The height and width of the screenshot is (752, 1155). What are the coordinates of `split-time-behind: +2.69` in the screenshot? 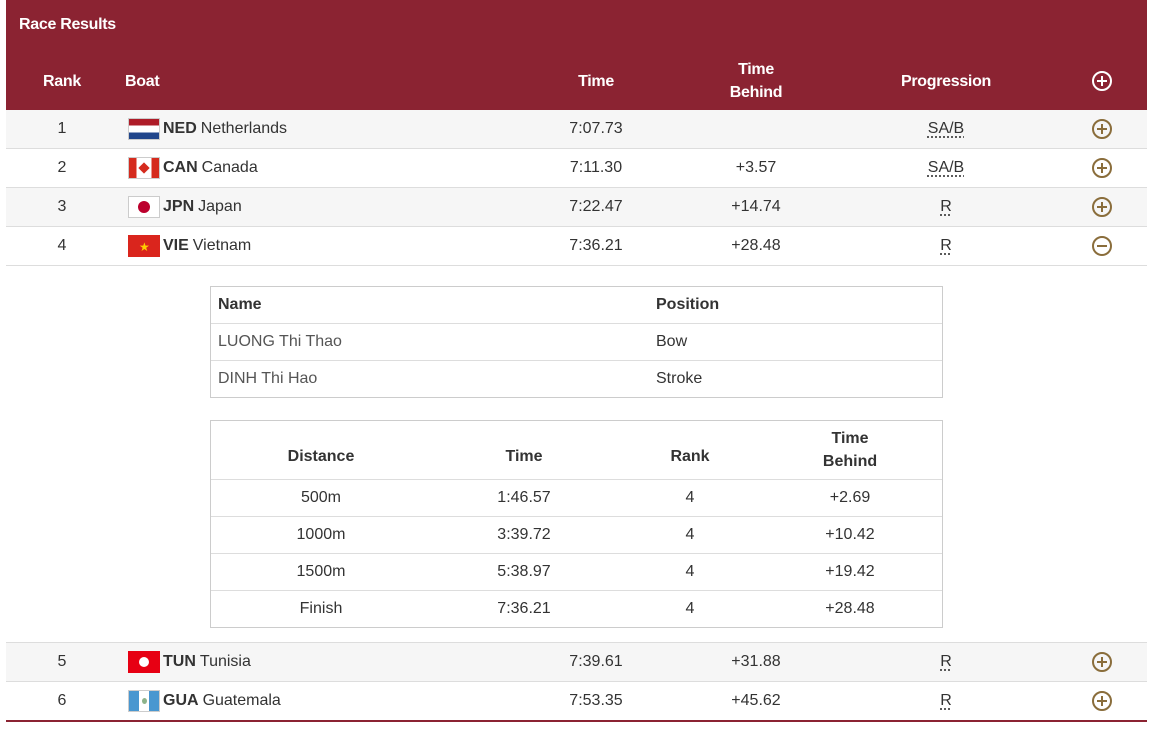 It's located at (850, 497).